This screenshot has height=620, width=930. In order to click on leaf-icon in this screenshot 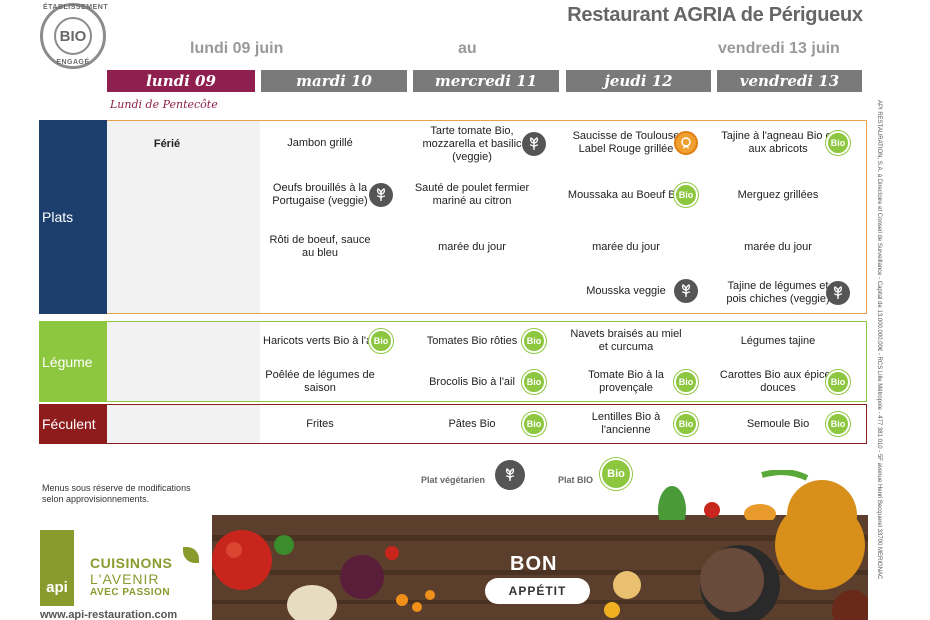, I will do `click(191, 555)`.